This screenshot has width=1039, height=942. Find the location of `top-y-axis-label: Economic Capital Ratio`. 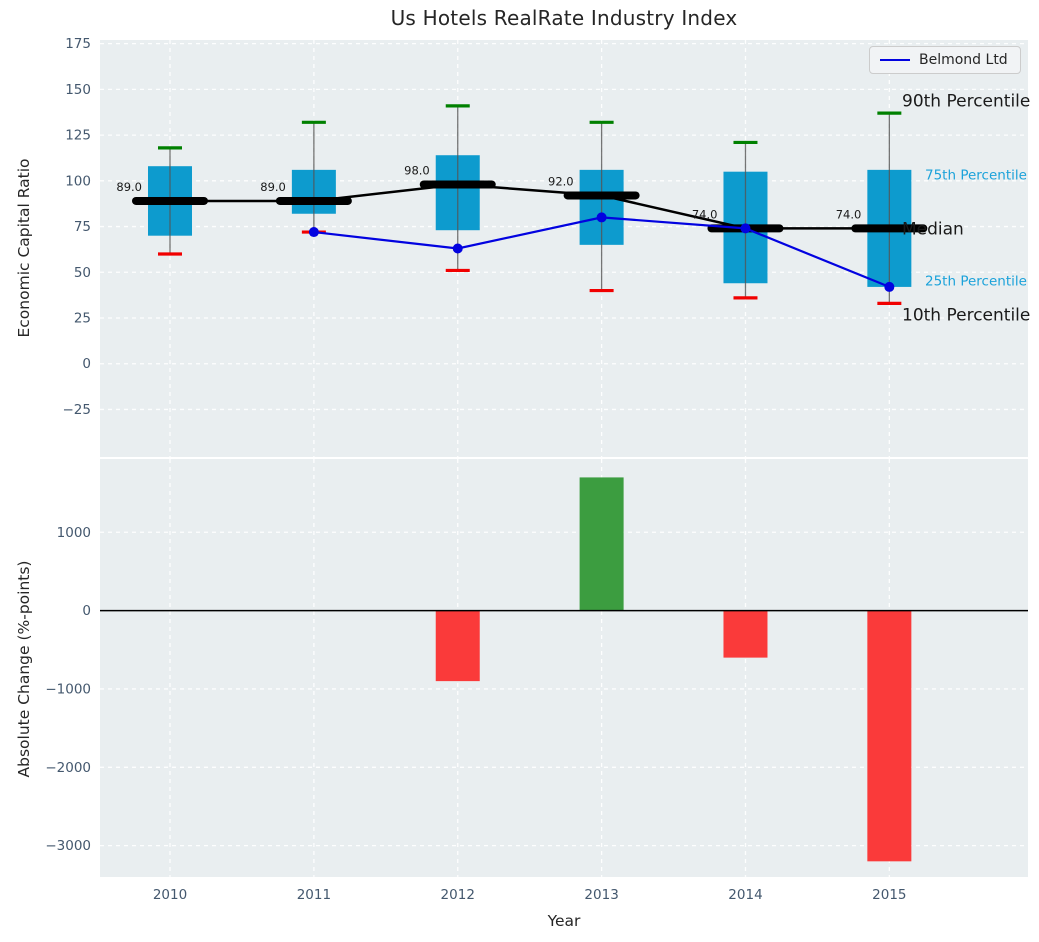

top-y-axis-label: Economic Capital Ratio is located at coordinates (24, 248).